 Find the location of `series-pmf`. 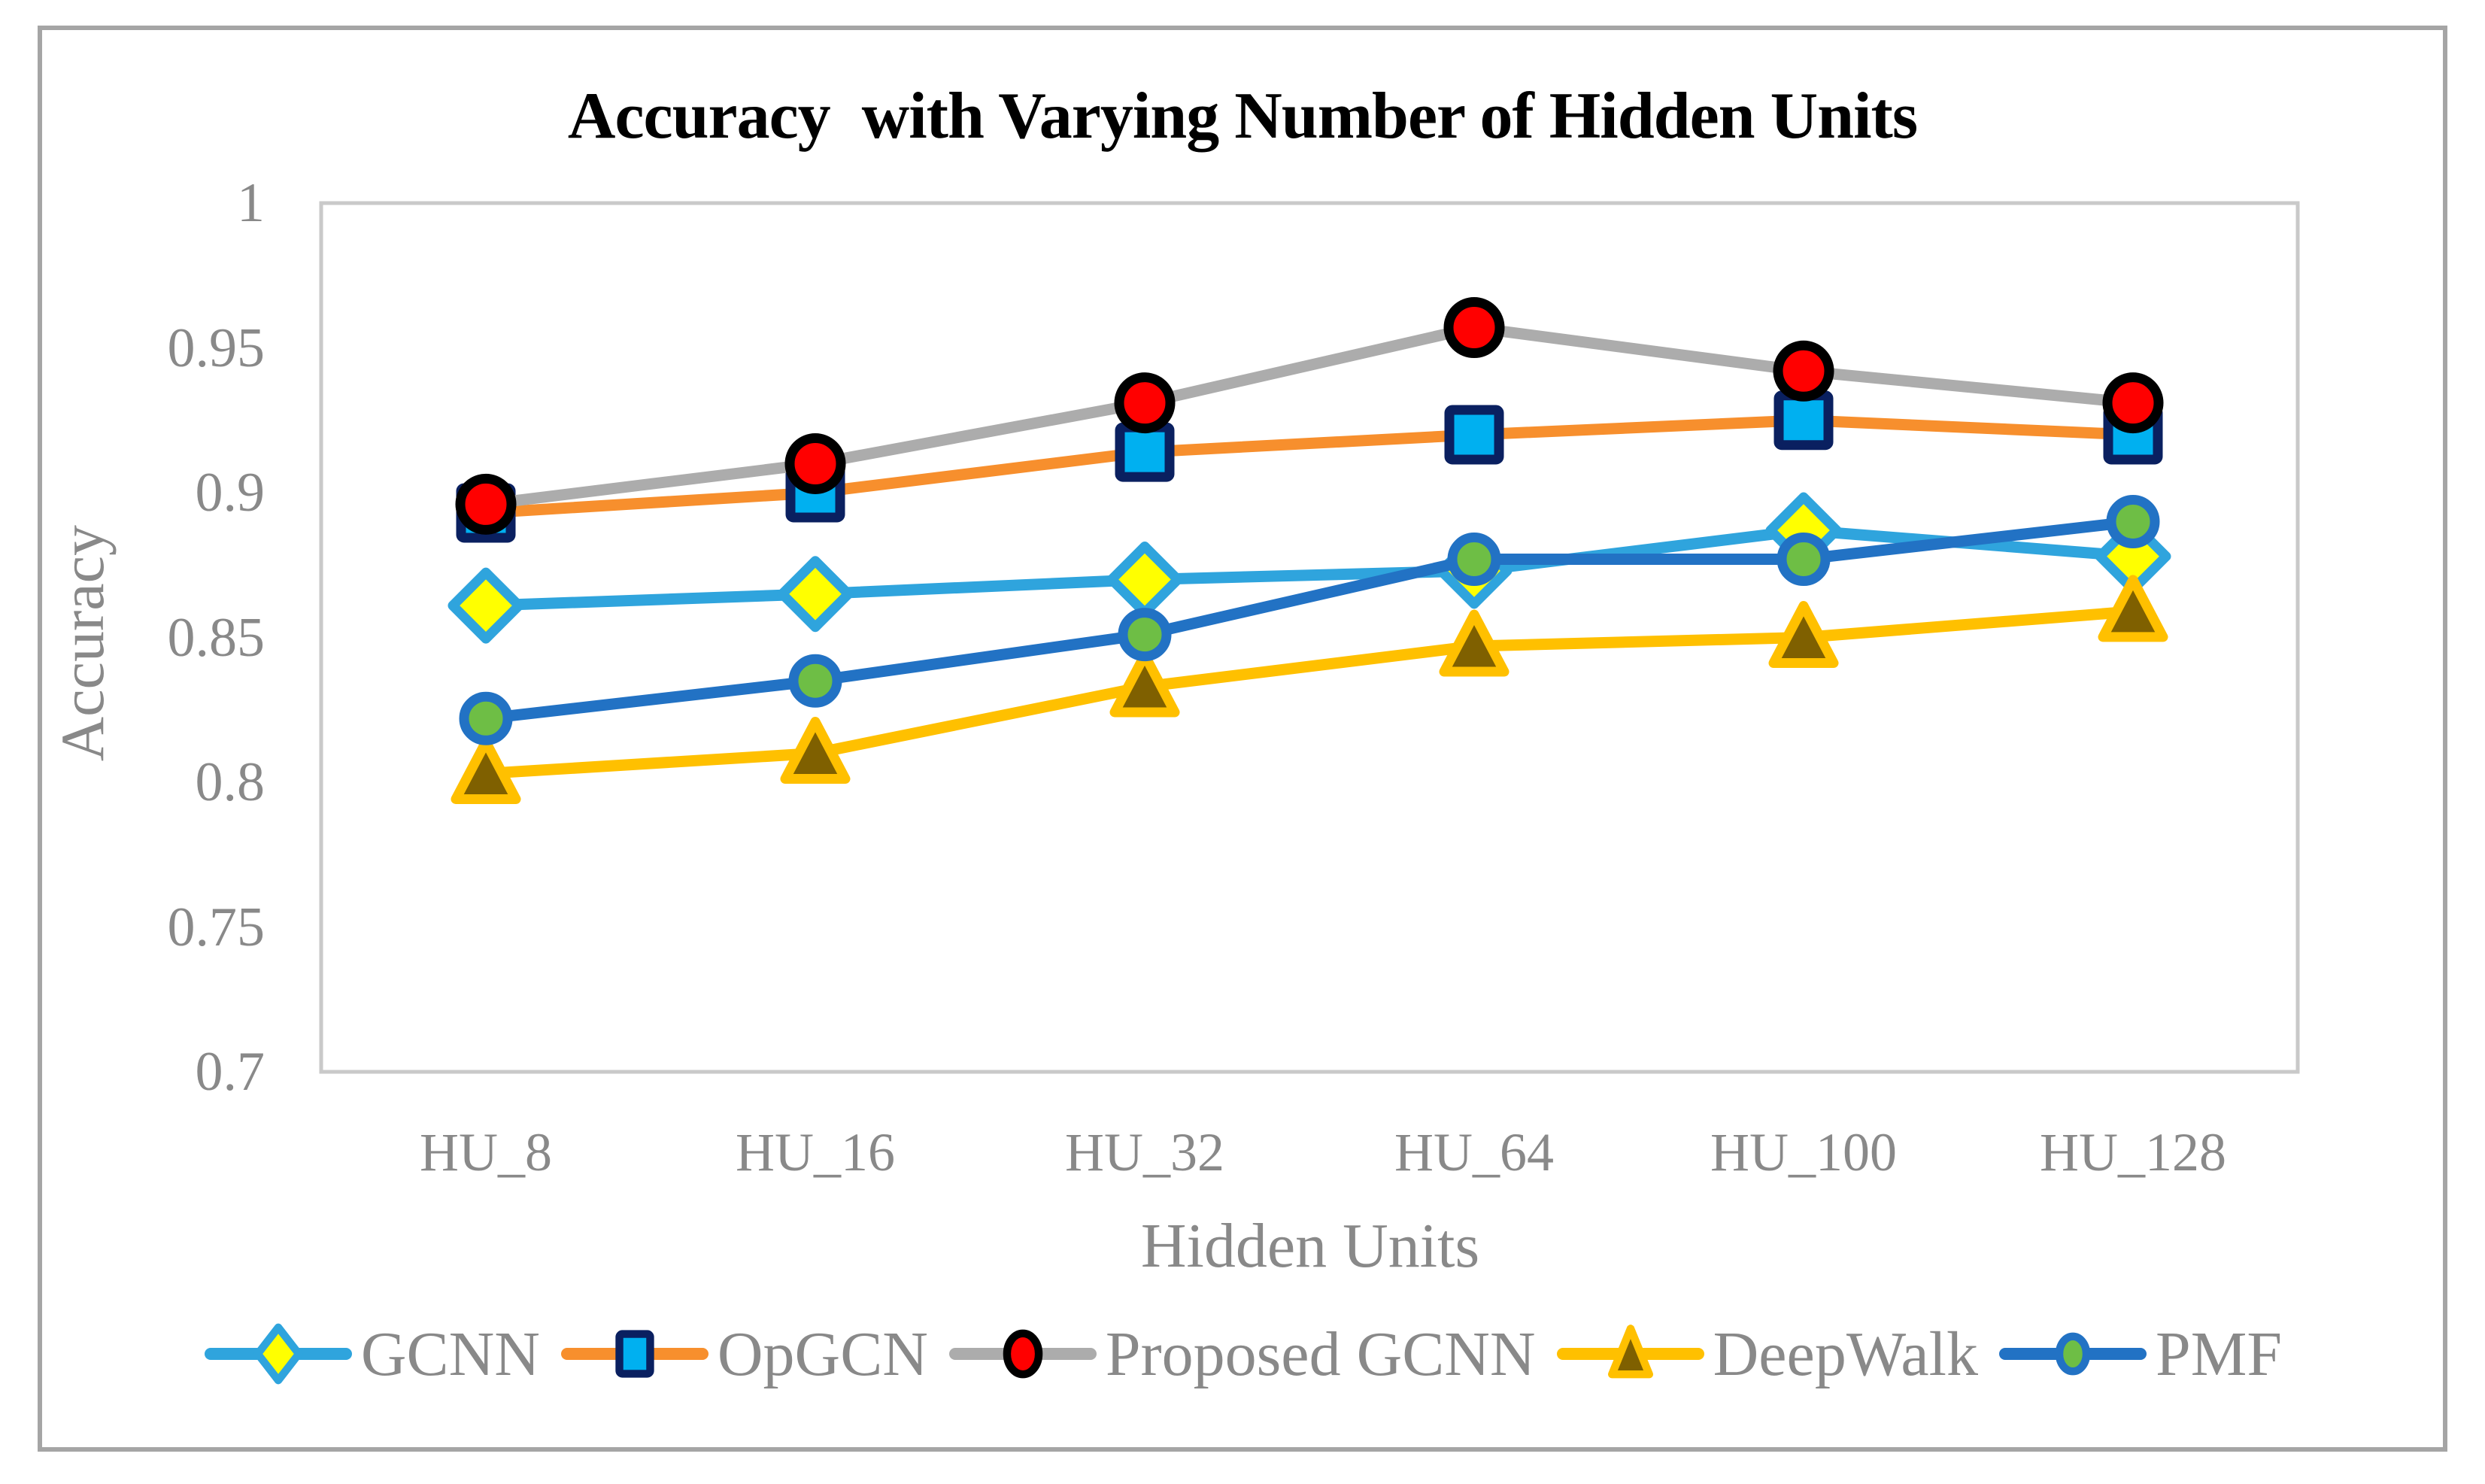

series-pmf is located at coordinates (1309, 620).